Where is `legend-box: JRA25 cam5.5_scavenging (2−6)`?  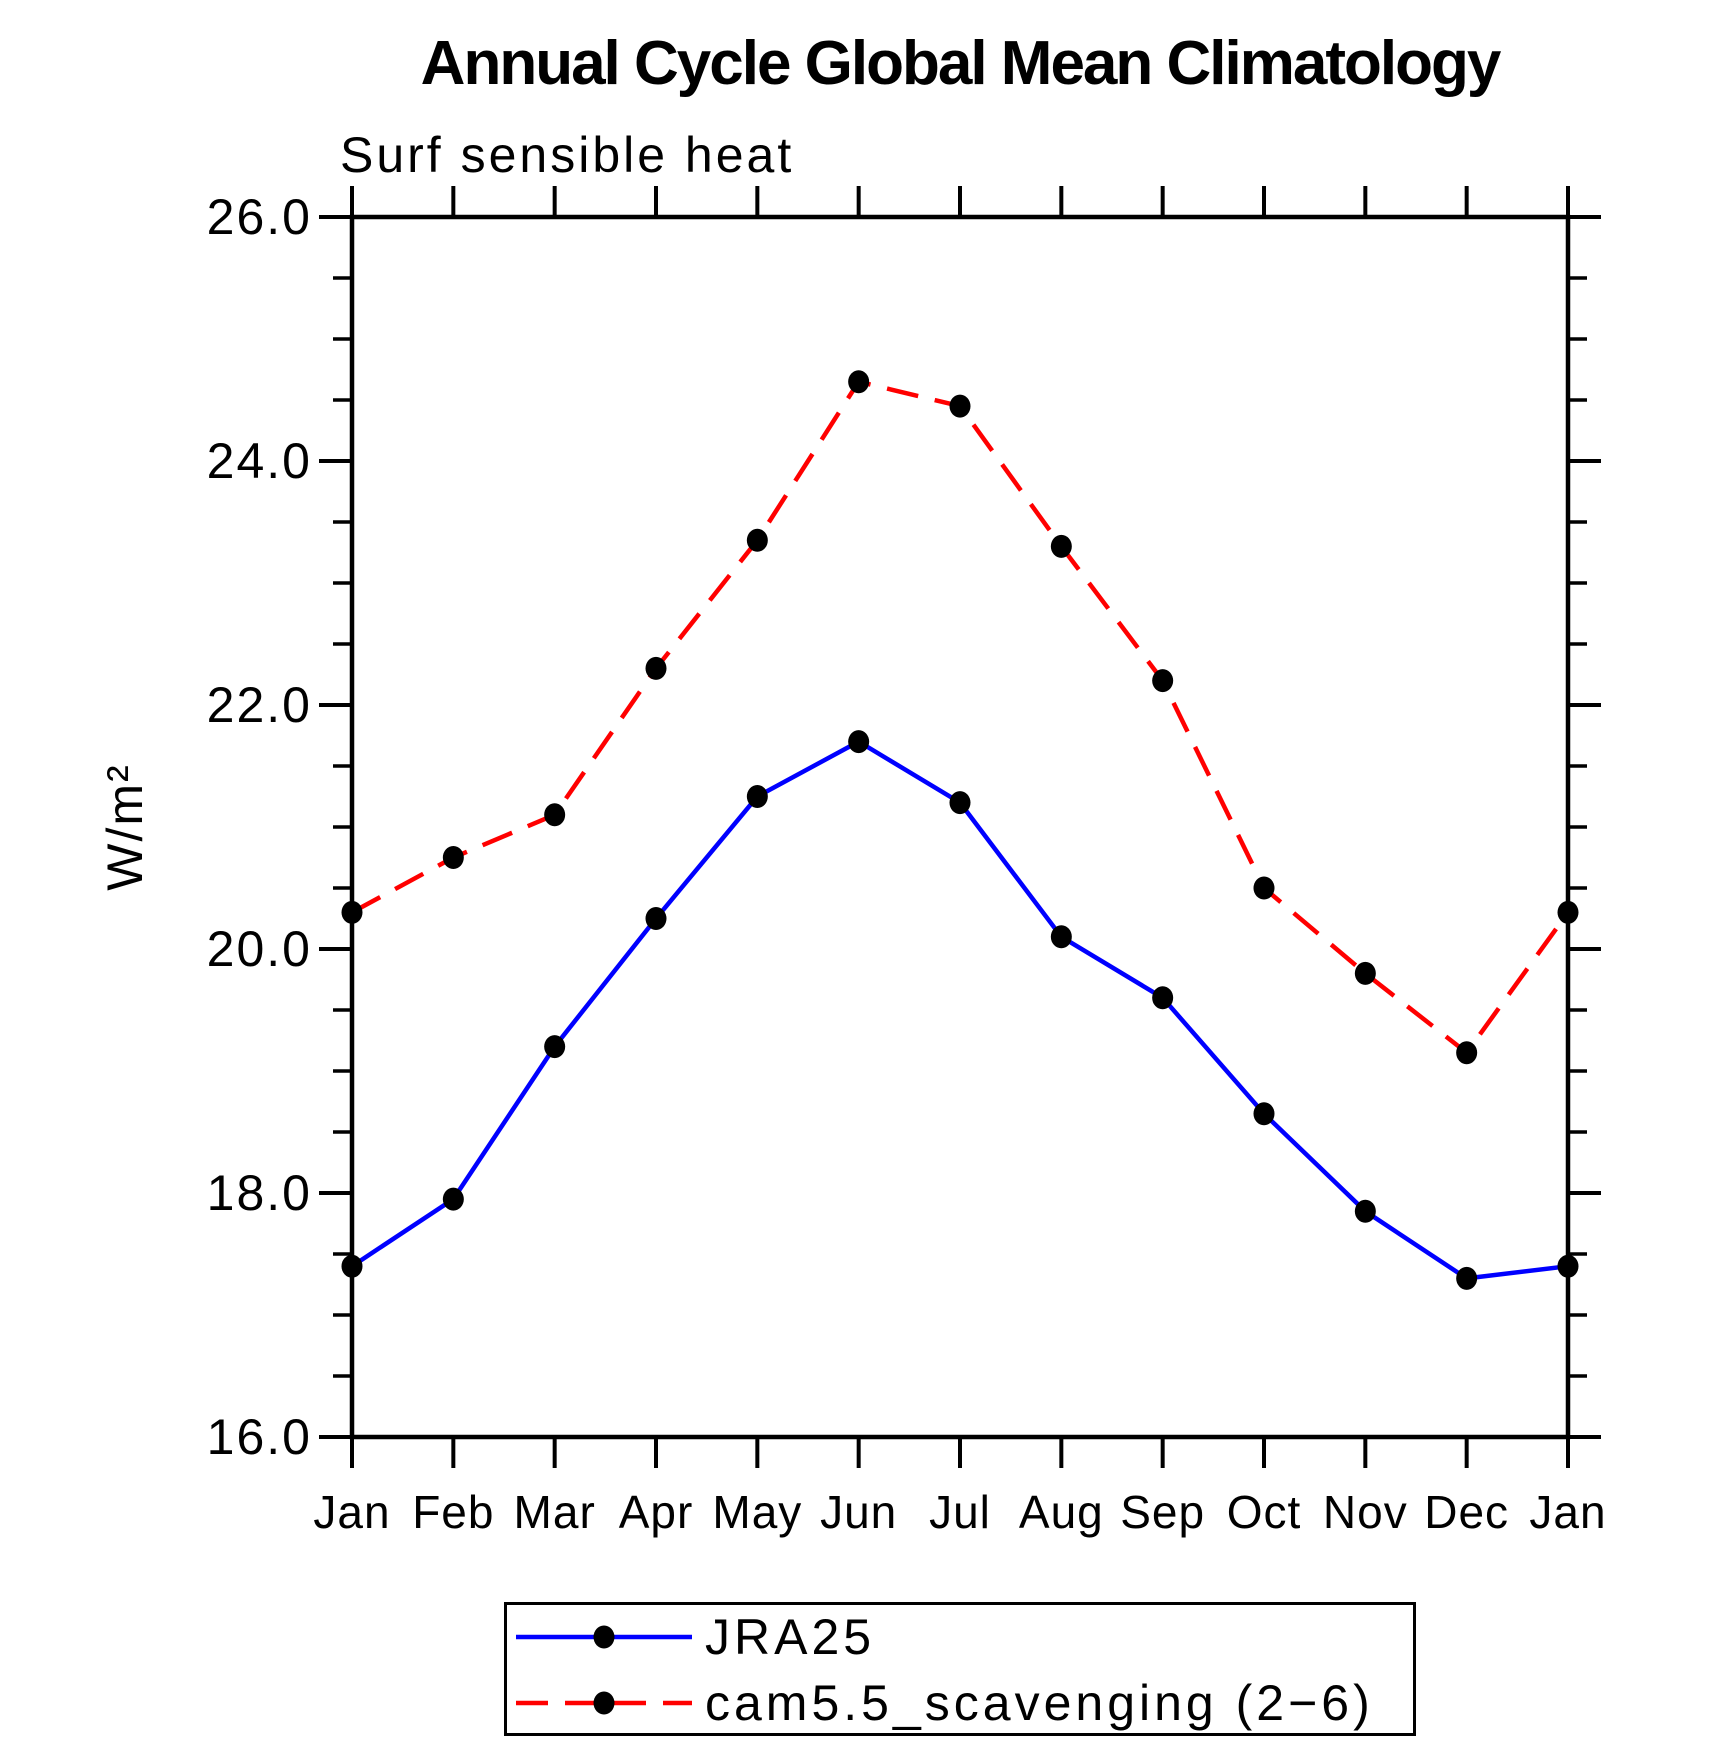 legend-box: JRA25 cam5.5_scavenging (2−6) is located at coordinates (960, 1669).